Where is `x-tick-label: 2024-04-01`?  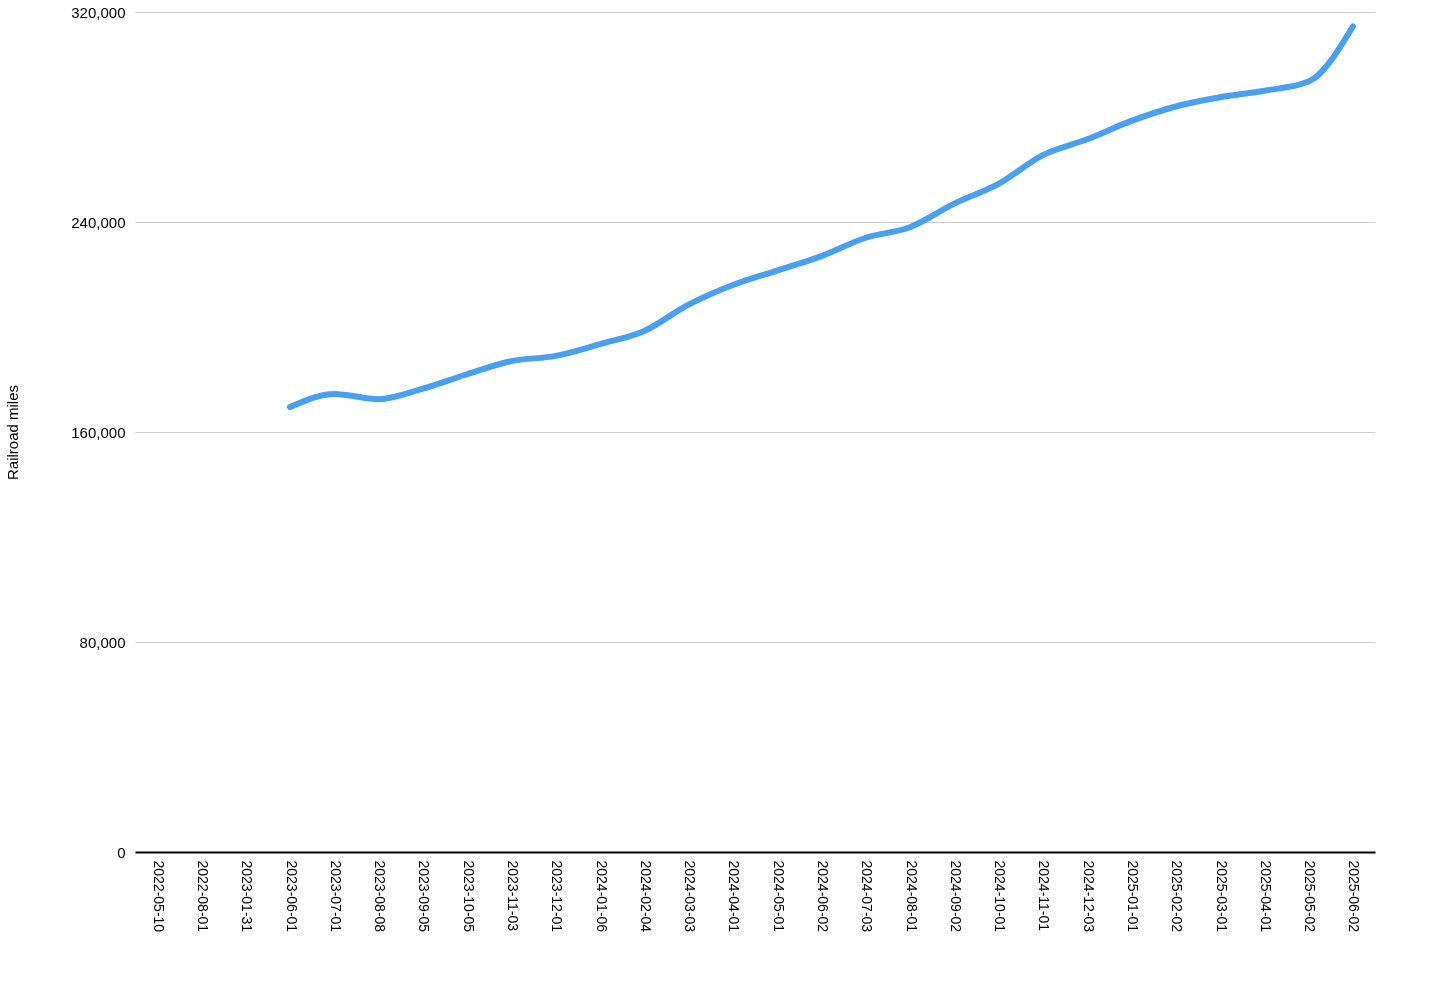
x-tick-label: 2024-04-01 is located at coordinates (734, 896).